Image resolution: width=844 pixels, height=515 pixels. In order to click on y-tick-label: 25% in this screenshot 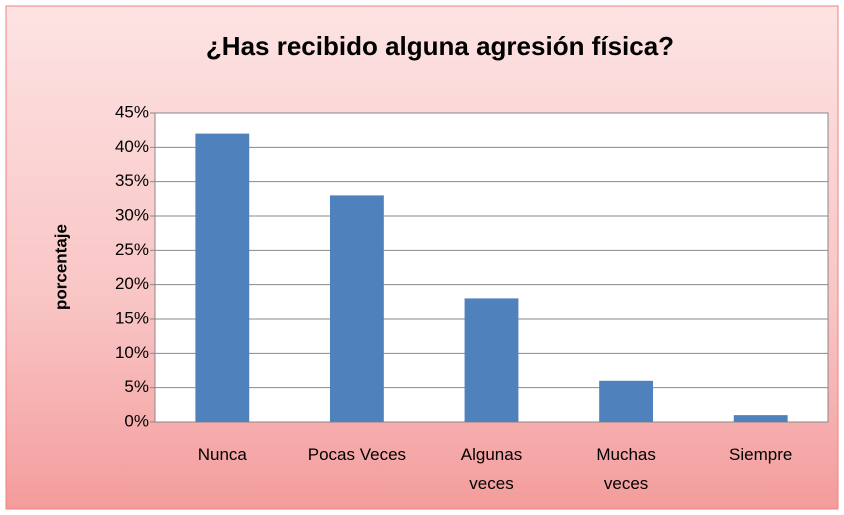, I will do `click(132, 249)`.